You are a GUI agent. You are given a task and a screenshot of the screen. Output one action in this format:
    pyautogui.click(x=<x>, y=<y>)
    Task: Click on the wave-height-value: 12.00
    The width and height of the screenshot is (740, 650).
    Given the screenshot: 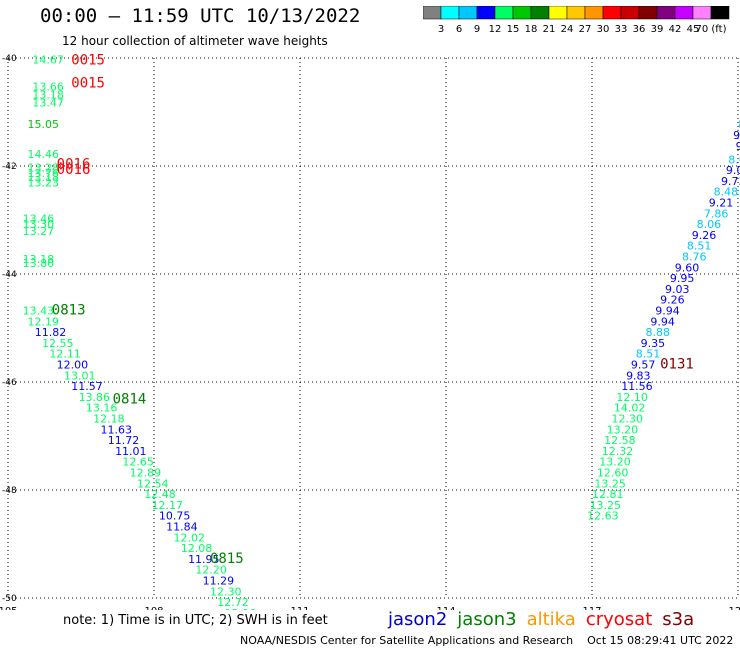 What is the action you would take?
    pyautogui.click(x=73, y=365)
    